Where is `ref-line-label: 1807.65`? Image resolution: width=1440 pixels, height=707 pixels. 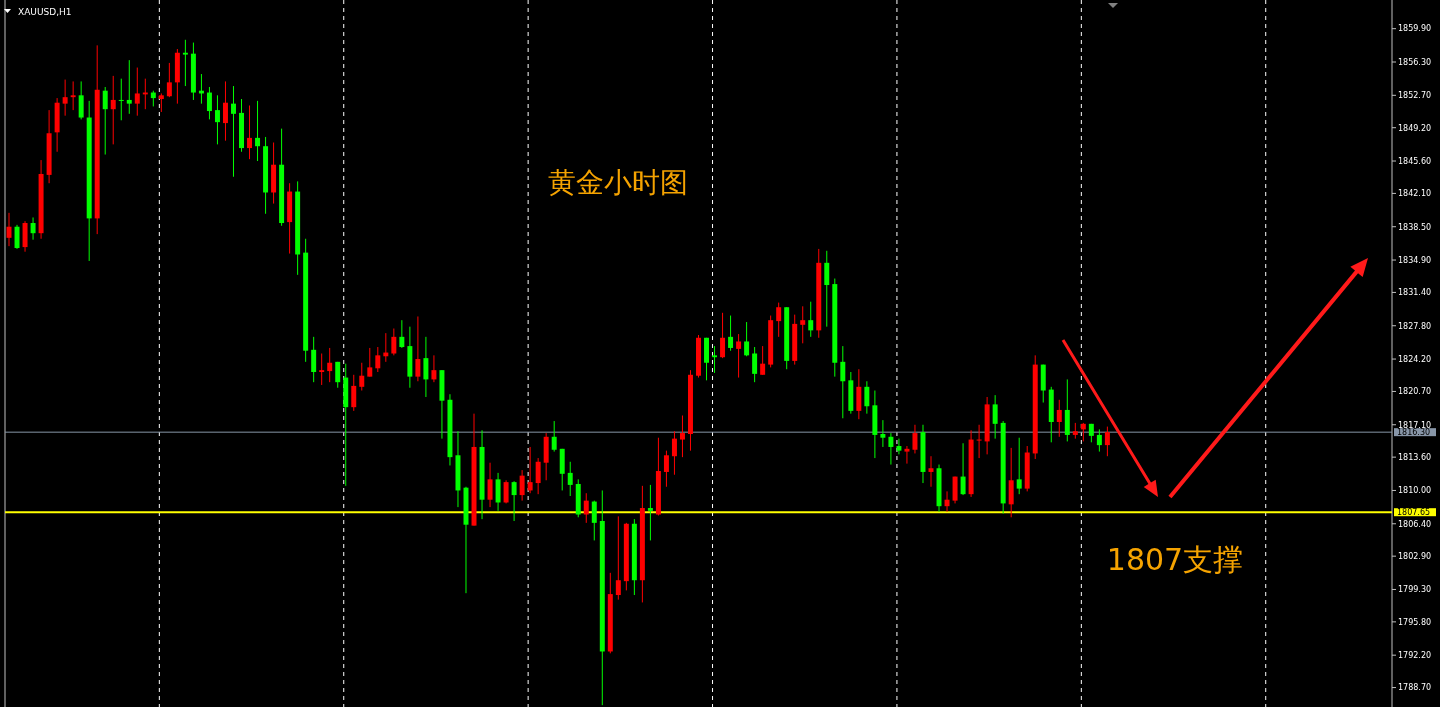
ref-line-label: 1807.65 is located at coordinates (1414, 512).